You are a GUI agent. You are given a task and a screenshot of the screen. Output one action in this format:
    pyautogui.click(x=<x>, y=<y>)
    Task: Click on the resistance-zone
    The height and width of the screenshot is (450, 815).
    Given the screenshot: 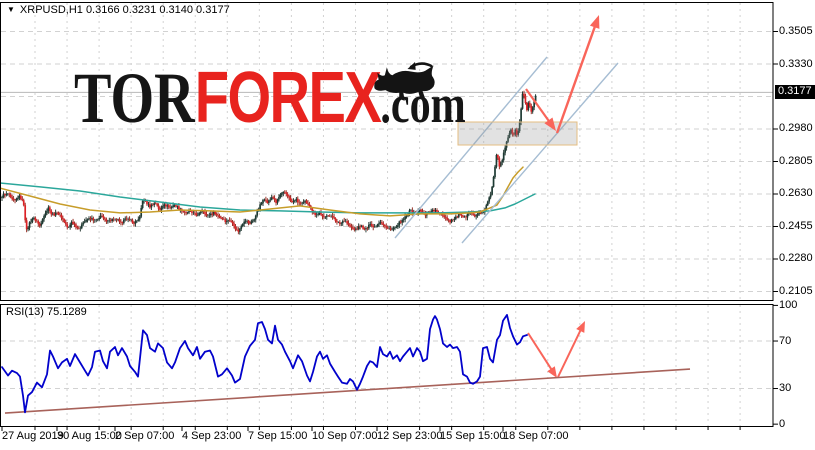 What is the action you would take?
    pyautogui.click(x=517, y=133)
    